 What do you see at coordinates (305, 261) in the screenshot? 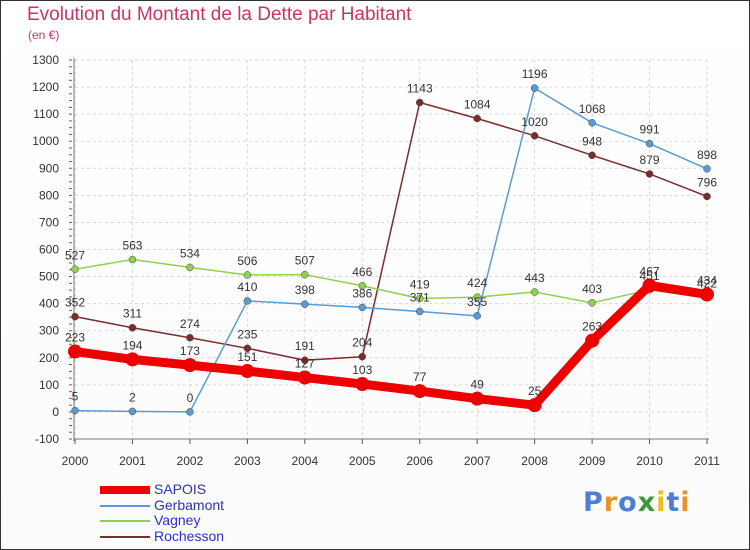
I see `data-label-vagney: 507` at bounding box center [305, 261].